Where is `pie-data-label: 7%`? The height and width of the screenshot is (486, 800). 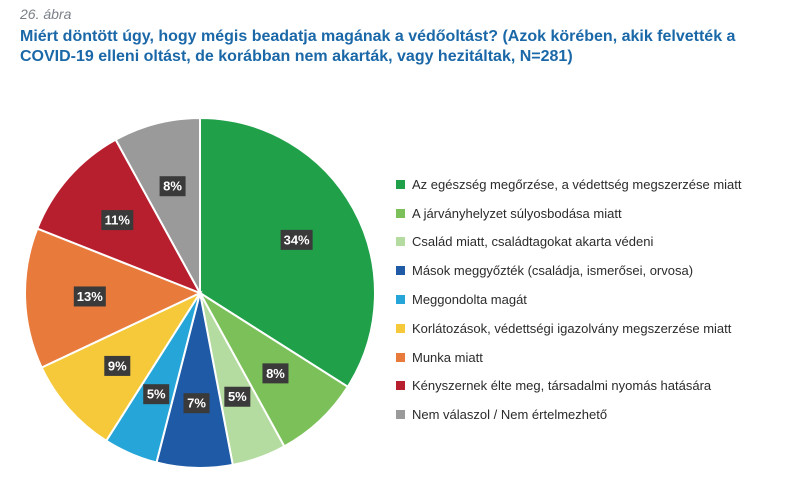
pie-data-label: 7% is located at coordinates (196, 403).